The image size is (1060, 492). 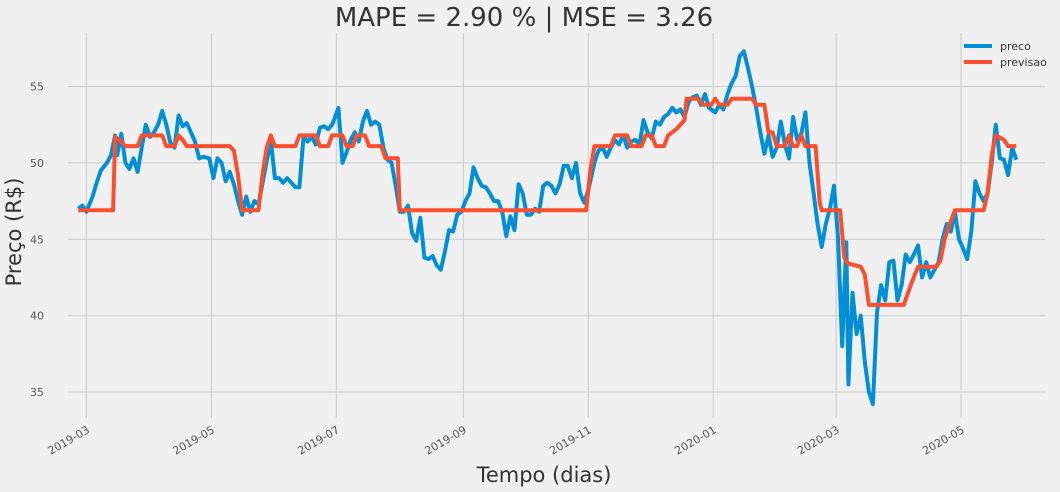 I want to click on x-axis-title: Tempo (dias), so click(x=544, y=475).